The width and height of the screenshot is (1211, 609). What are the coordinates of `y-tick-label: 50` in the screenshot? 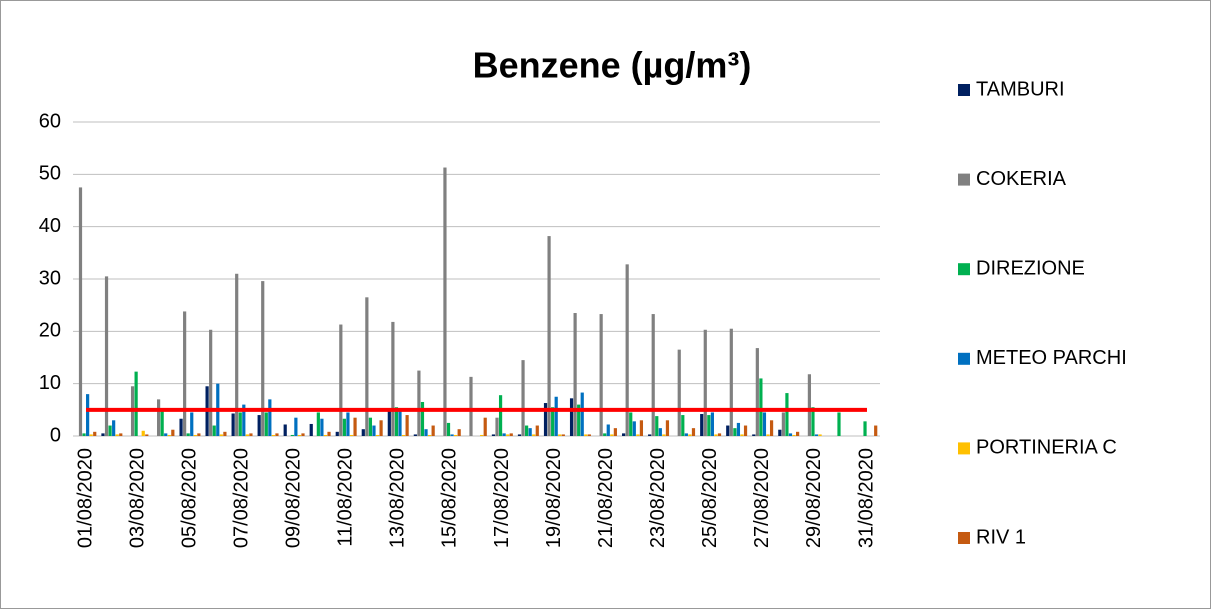 It's located at (50, 174).